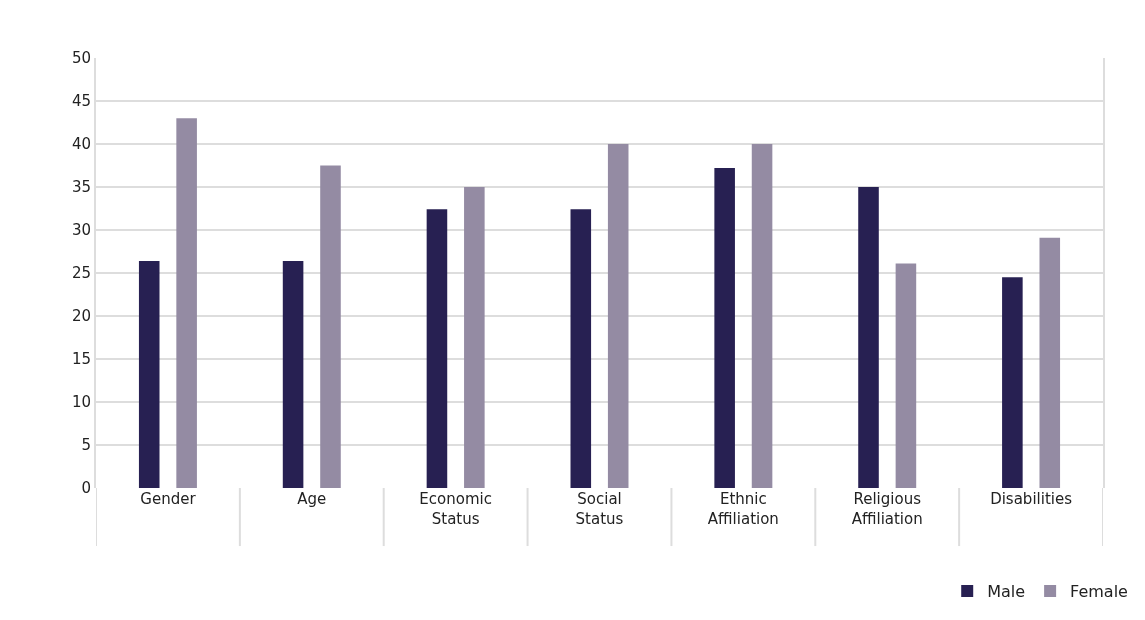 Image resolution: width=1145 pixels, height=620 pixels. What do you see at coordinates (1099, 592) in the screenshot?
I see `legend-label: Female` at bounding box center [1099, 592].